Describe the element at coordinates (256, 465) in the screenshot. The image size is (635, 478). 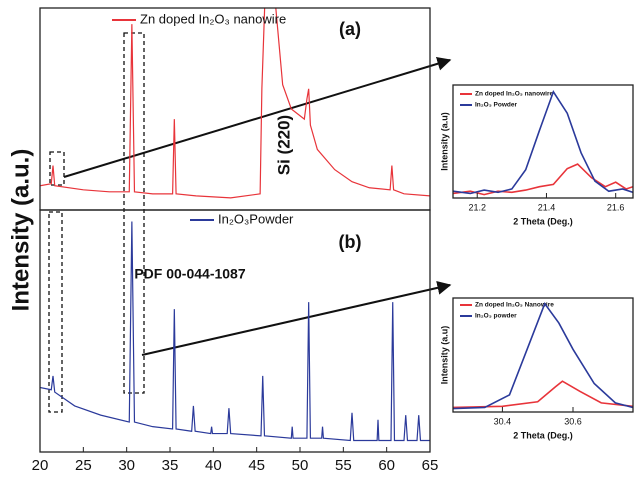
I see `x-tick-label: 45` at that location.